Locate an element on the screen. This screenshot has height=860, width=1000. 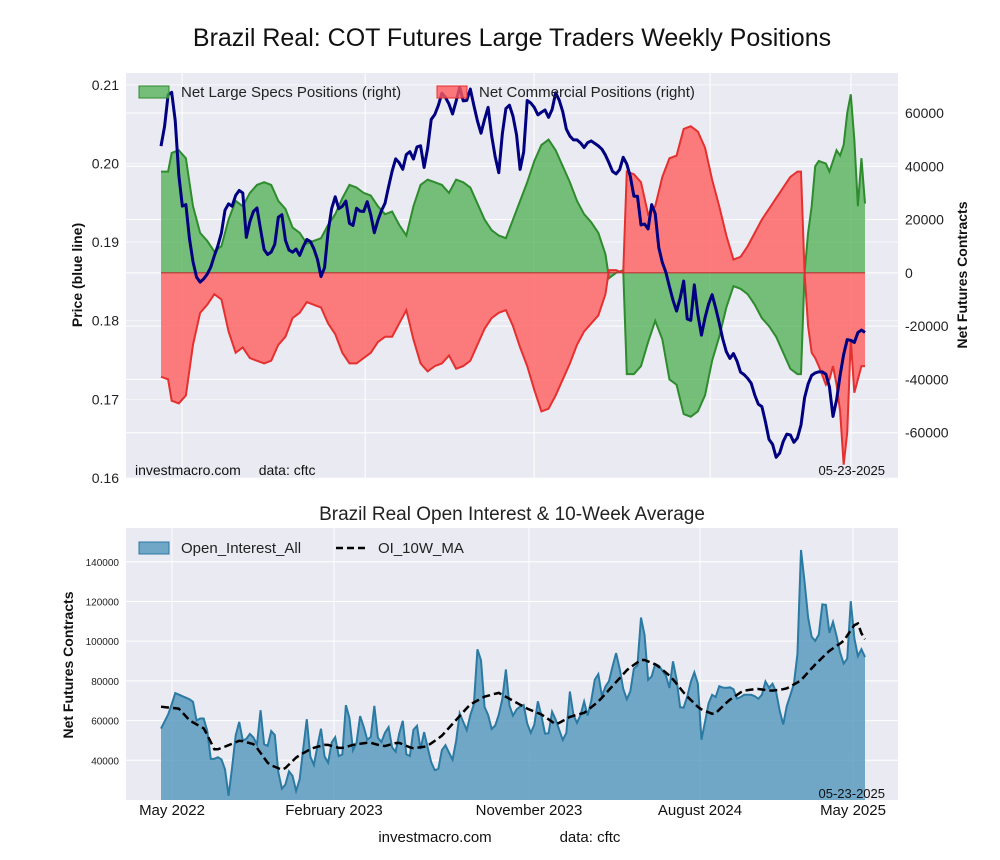
top-right-tick-label: 40000 is located at coordinates (924, 166).